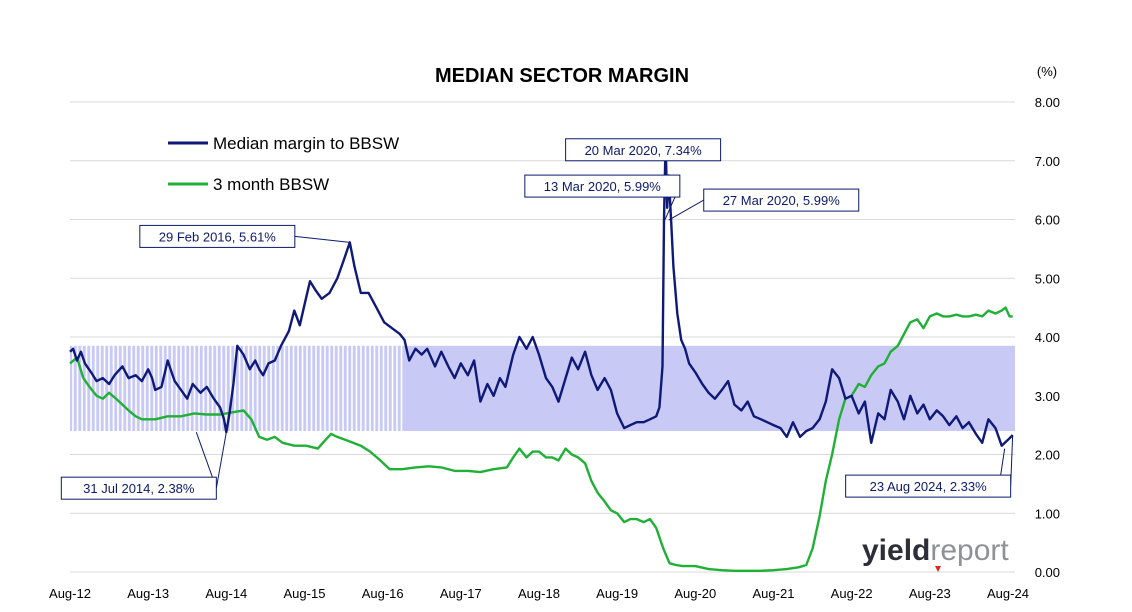 This screenshot has width=1132, height=612. I want to click on x-tick-label: Aug-21, so click(774, 593).